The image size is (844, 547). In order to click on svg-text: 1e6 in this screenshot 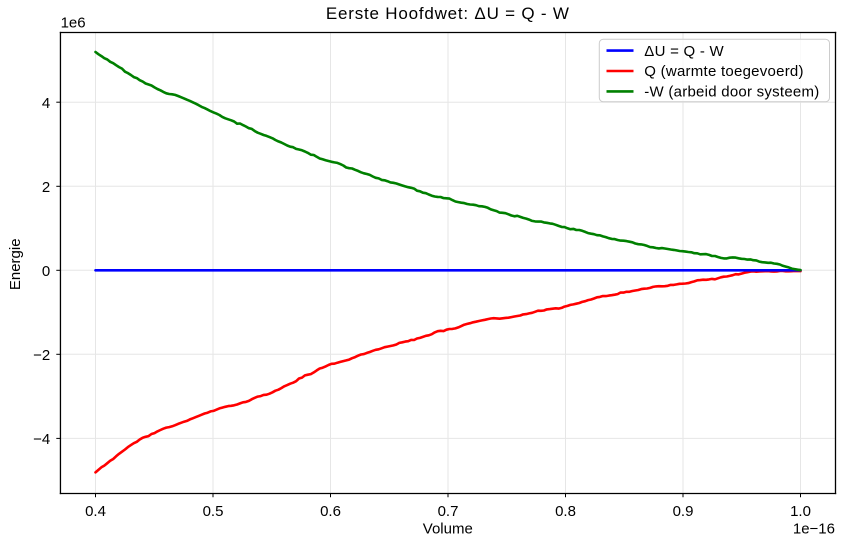, I will do `click(73, 22)`.